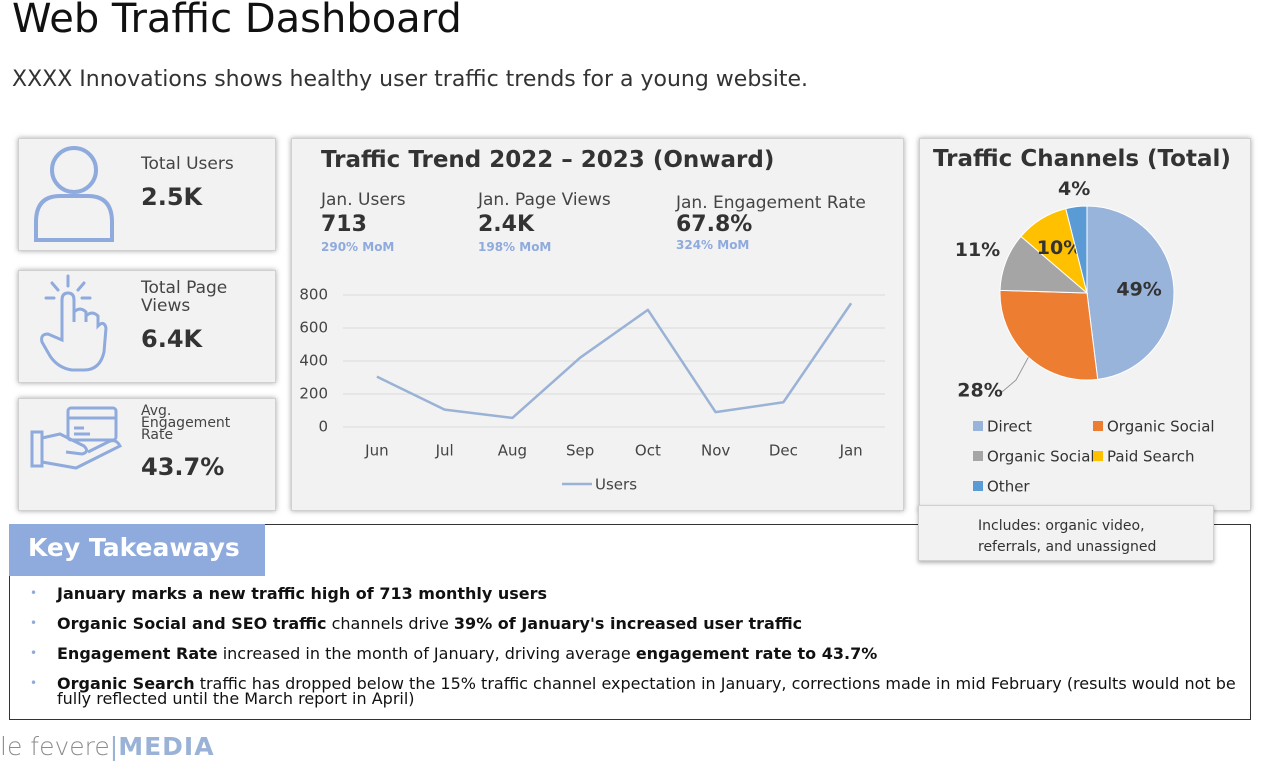 The image size is (1268, 765). Describe the element at coordinates (186, 423) in the screenshot. I see `kpi-label: Avg. Engagement Rate` at that location.